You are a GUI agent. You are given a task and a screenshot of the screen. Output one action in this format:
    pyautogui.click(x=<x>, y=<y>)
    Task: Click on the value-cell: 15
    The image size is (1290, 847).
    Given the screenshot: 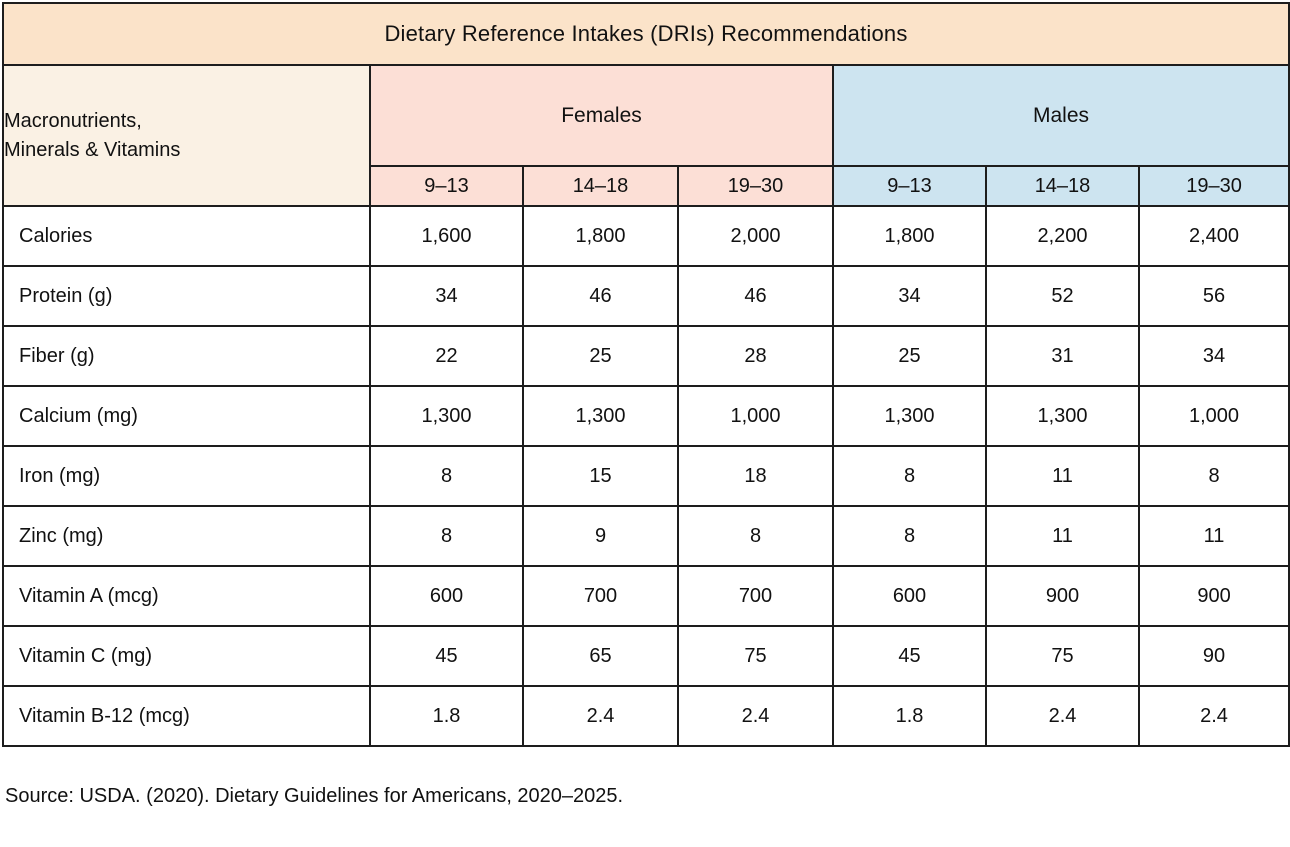 What is the action you would take?
    pyautogui.click(x=600, y=476)
    